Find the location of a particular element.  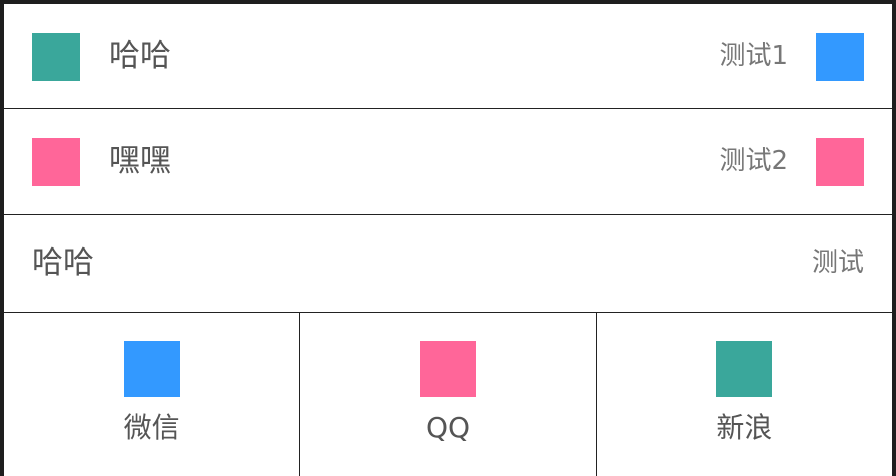

grid-item-wechat: 微信 is located at coordinates (151, 394).